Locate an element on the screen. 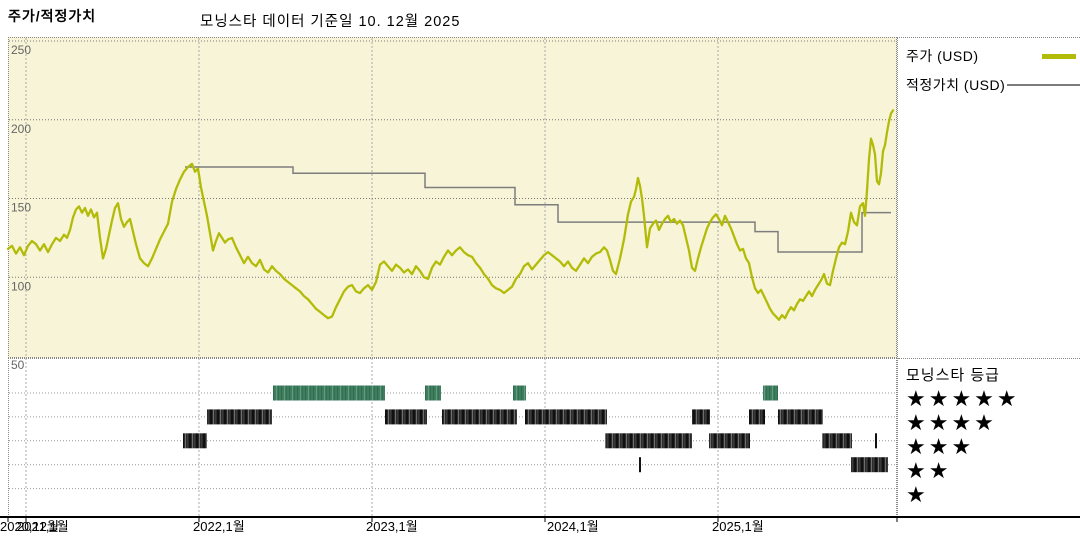 The width and height of the screenshot is (1080, 540). star-row-1: ★ is located at coordinates (917, 494).